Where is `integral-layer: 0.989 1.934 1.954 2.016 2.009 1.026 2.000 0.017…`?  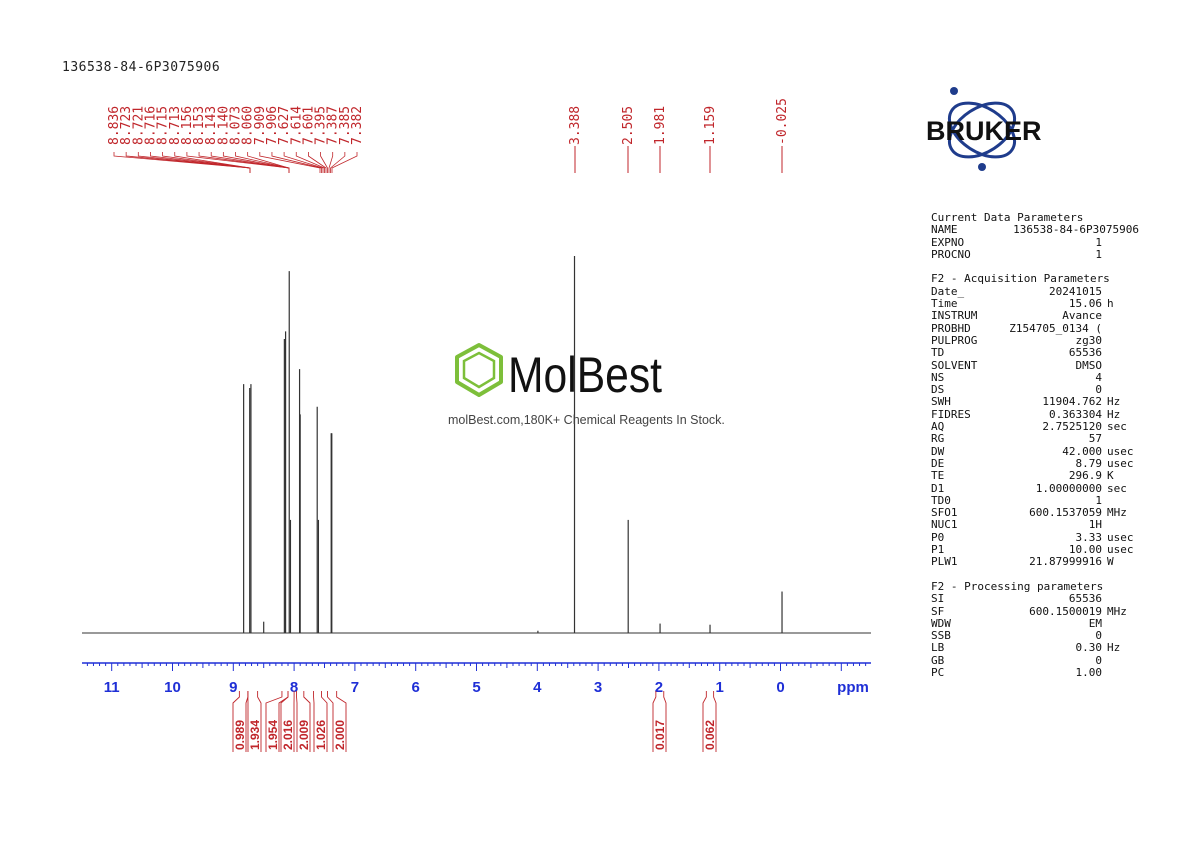
integral-layer: 0.989 1.934 1.954 2.016 2.009 1.026 2.000 0.017… is located at coordinates (474, 721).